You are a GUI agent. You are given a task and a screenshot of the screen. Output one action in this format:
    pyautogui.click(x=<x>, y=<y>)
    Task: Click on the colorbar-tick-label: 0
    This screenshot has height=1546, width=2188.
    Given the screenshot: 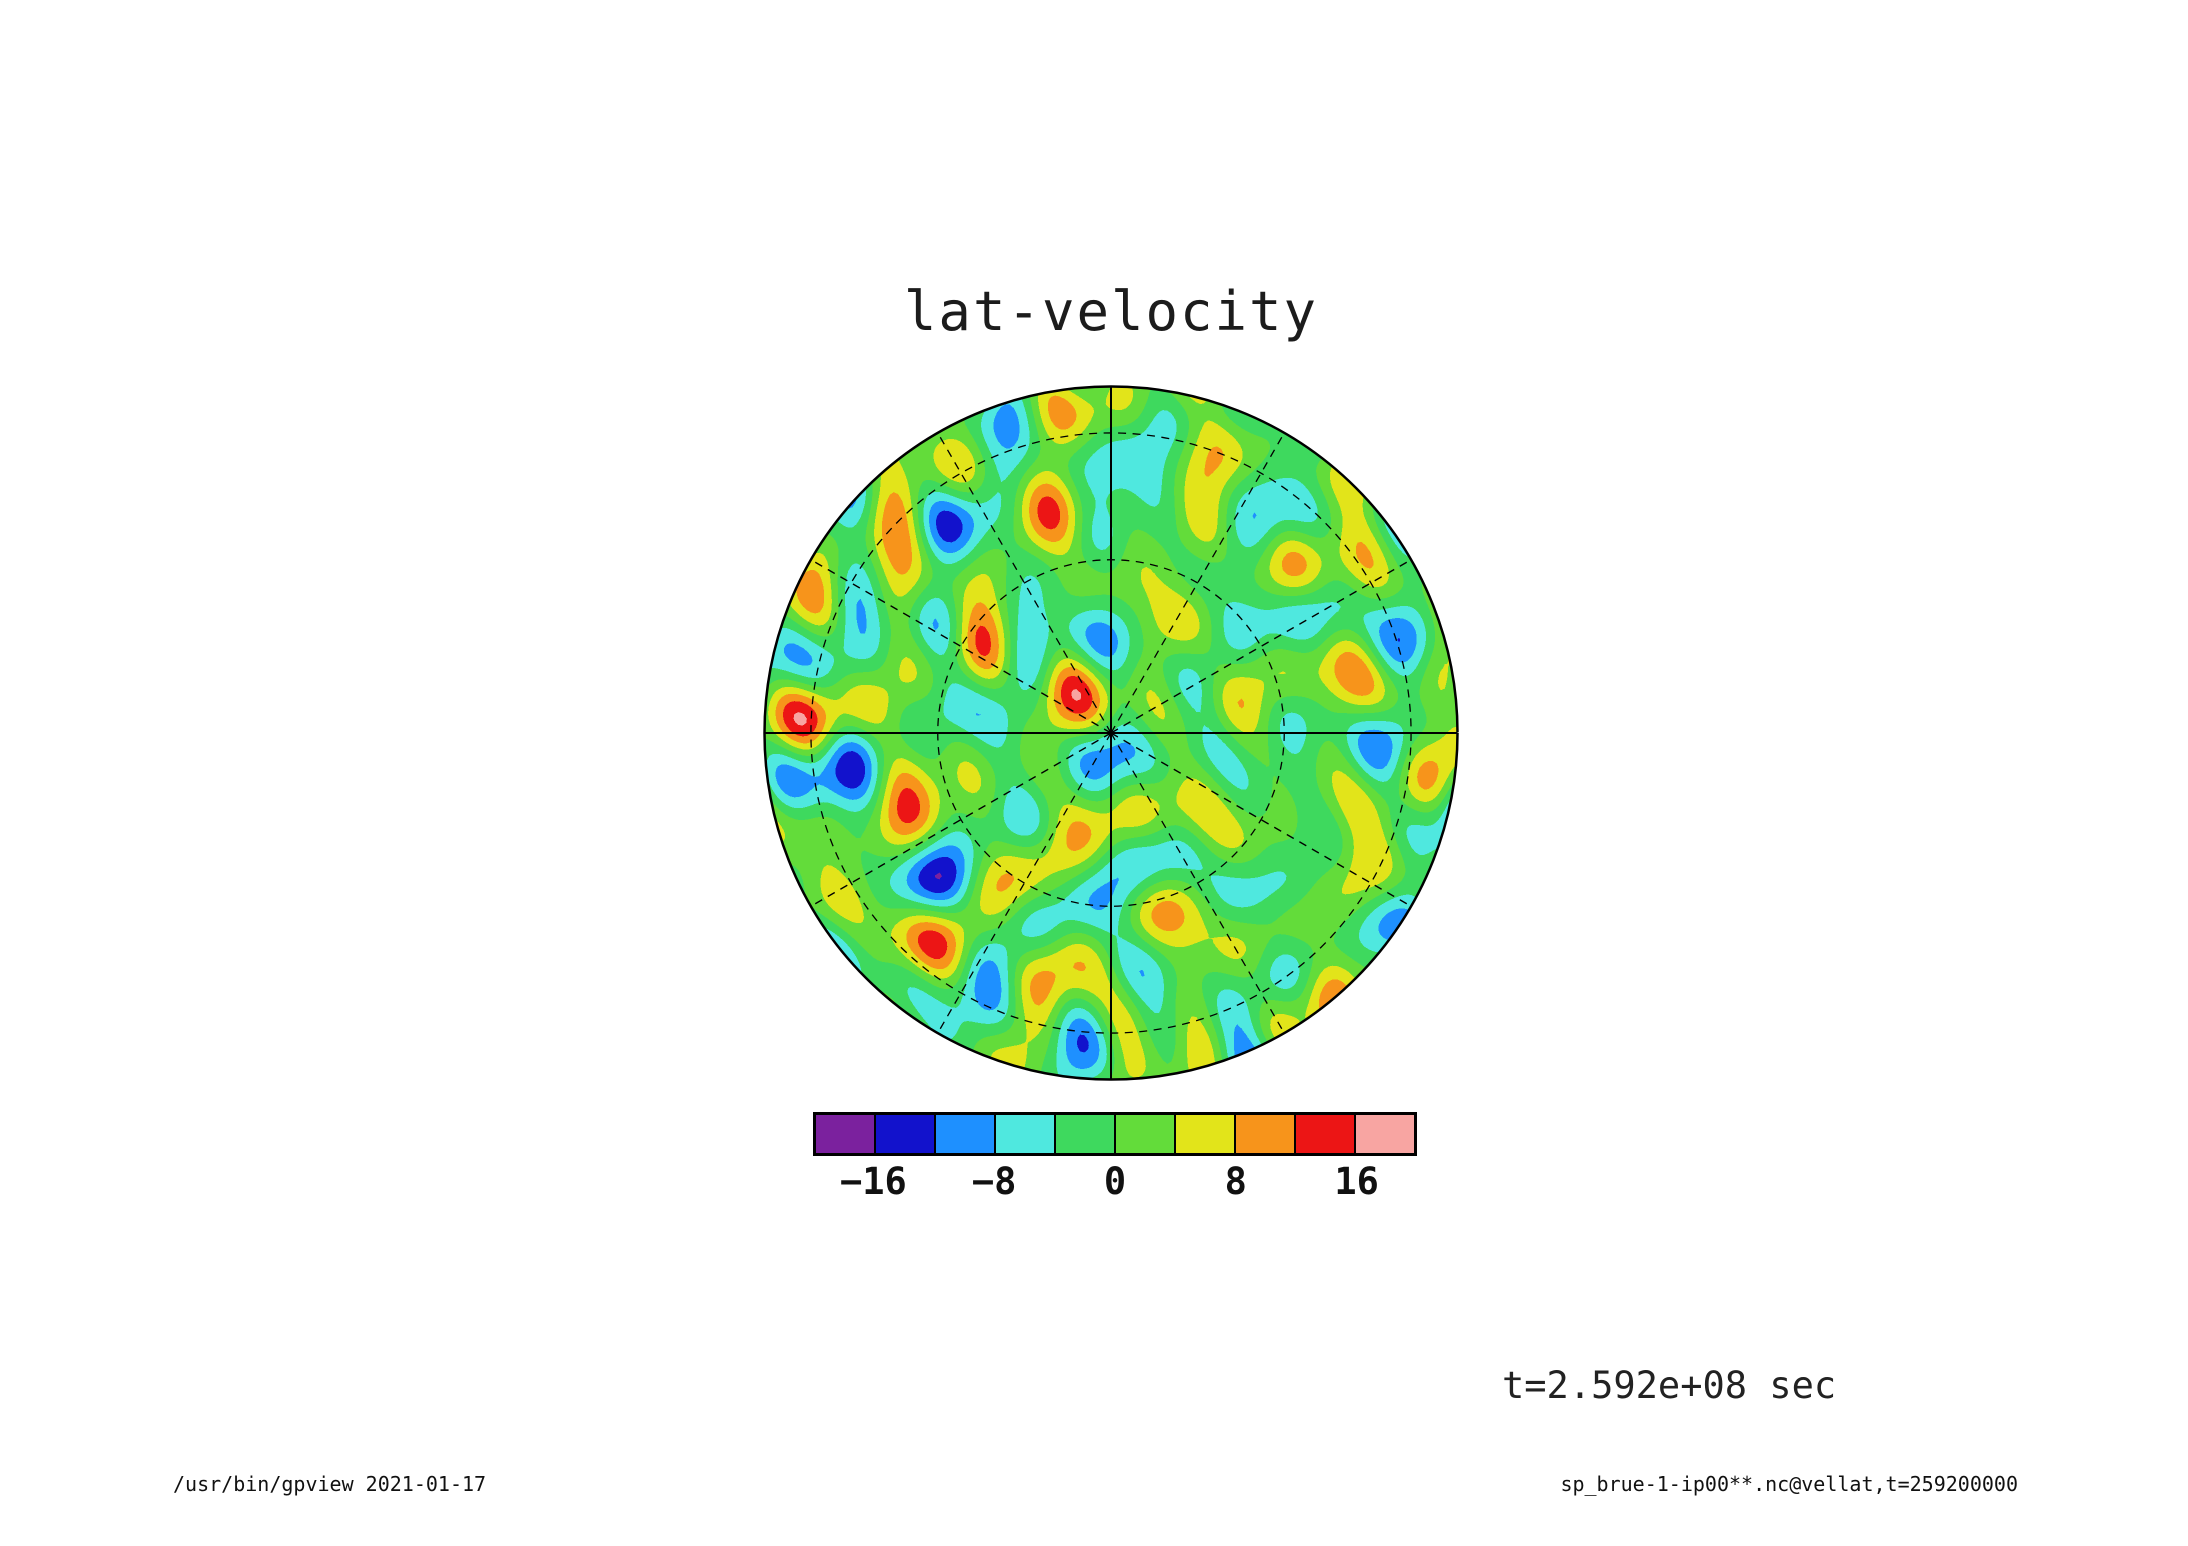 What is the action you would take?
    pyautogui.click(x=1115, y=1181)
    